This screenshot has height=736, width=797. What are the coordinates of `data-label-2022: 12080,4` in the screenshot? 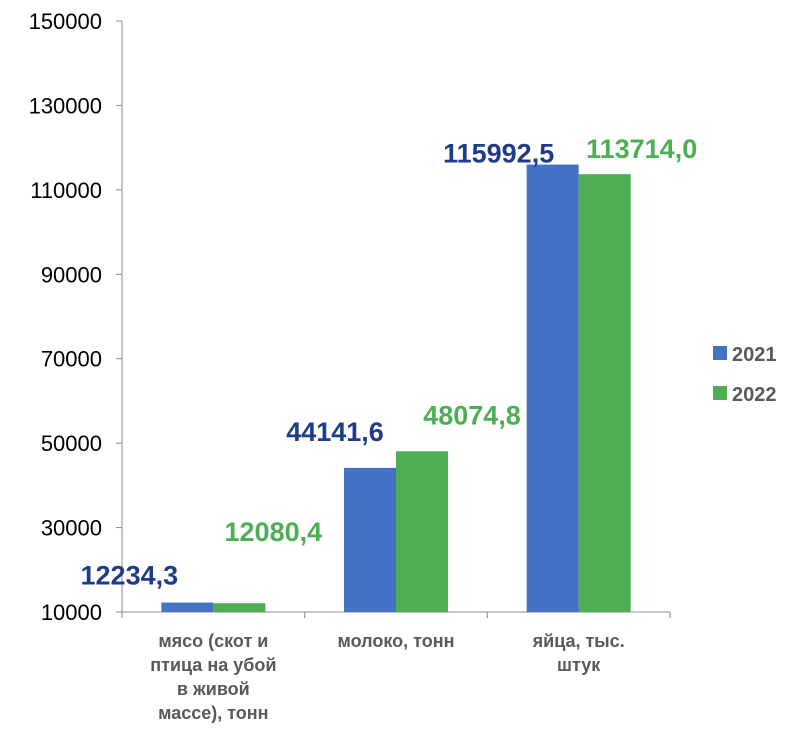 It's located at (274, 532).